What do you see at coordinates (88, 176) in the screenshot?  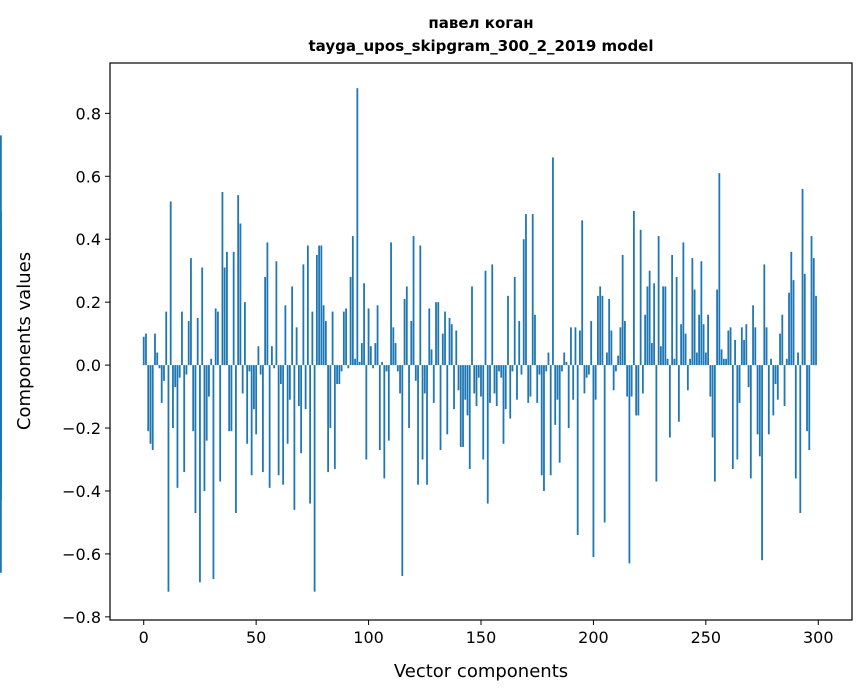 I see `y-tick-label: 0.6` at bounding box center [88, 176].